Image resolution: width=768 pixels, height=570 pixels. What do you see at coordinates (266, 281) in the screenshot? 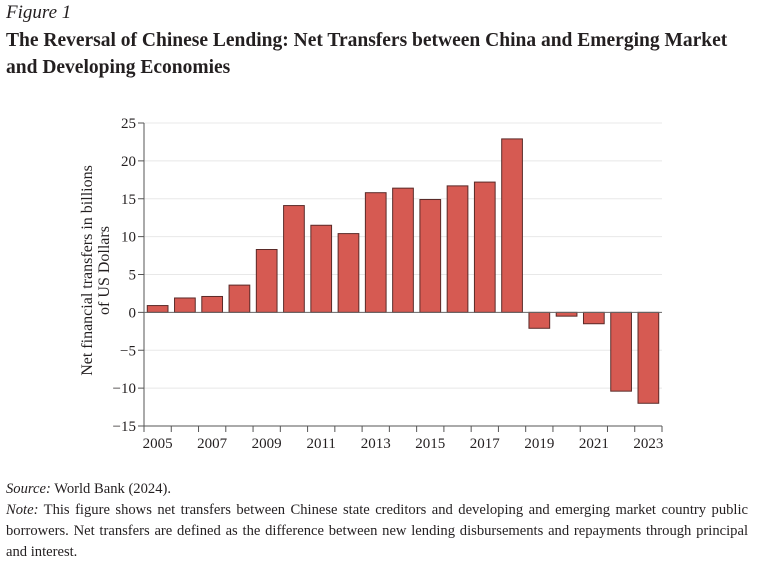
I see `bar-2009` at bounding box center [266, 281].